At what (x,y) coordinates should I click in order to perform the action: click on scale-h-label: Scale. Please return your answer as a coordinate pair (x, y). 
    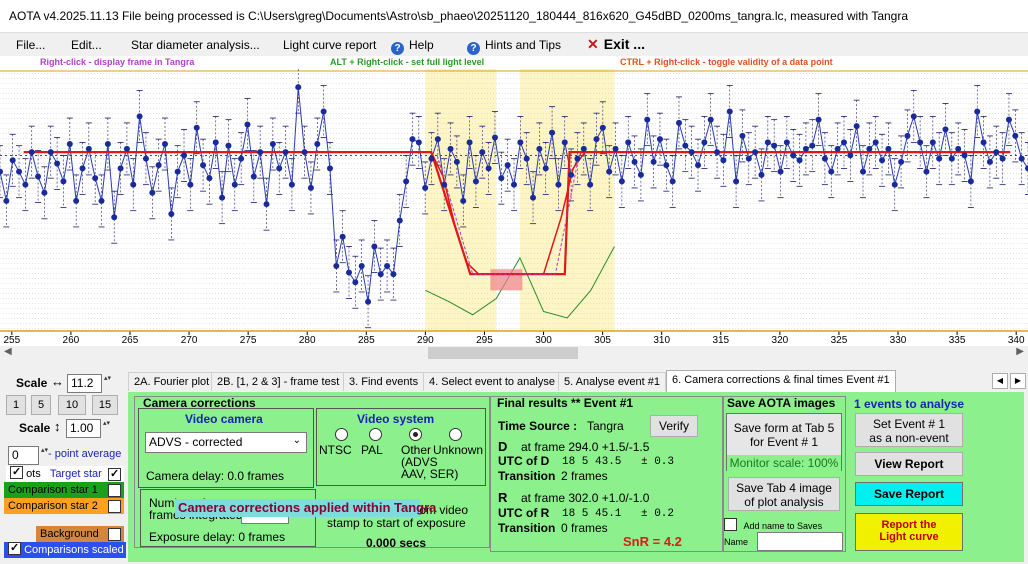
    Looking at the image, I should click on (32, 383).